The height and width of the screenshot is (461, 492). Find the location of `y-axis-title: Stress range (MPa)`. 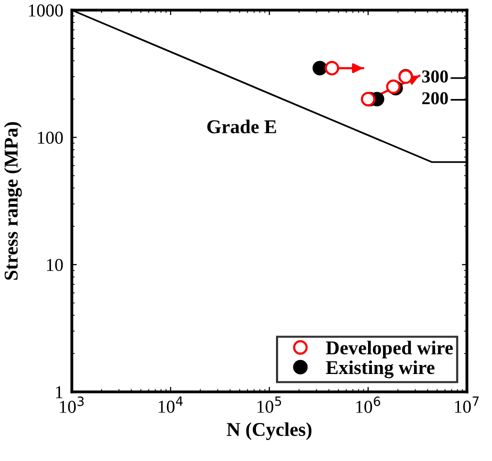

y-axis-title: Stress range (MPa) is located at coordinates (13, 201).